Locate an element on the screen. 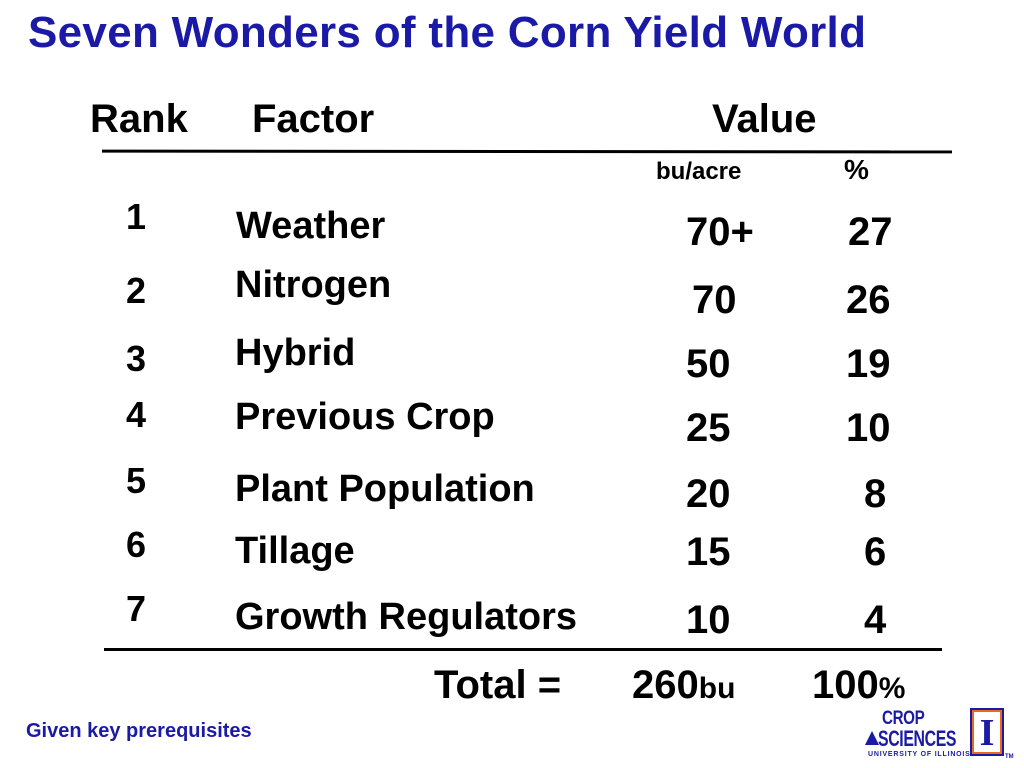 Image resolution: width=1024 pixels, height=768 pixels. row-pct-value: 4 is located at coordinates (875, 620).